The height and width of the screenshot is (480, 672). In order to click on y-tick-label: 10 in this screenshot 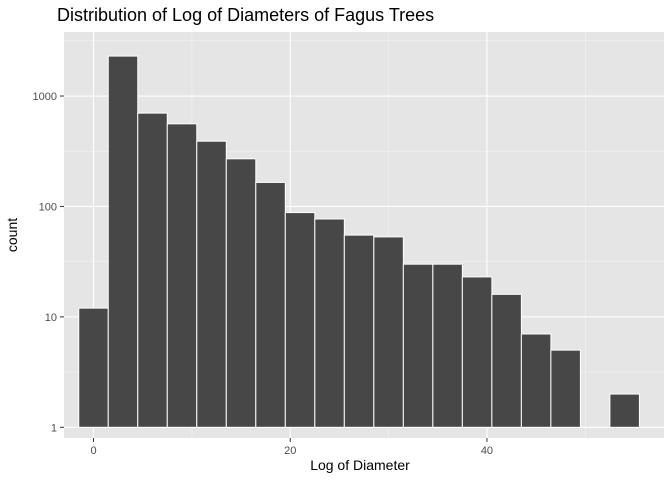, I will do `click(51, 318)`.